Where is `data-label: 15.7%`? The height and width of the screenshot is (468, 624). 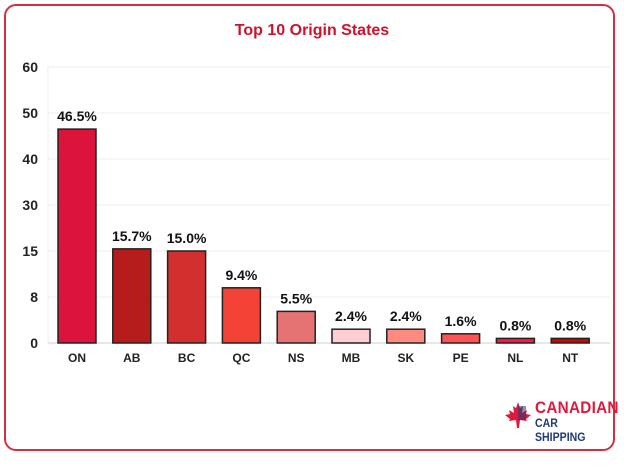
data-label: 15.7% is located at coordinates (132, 236).